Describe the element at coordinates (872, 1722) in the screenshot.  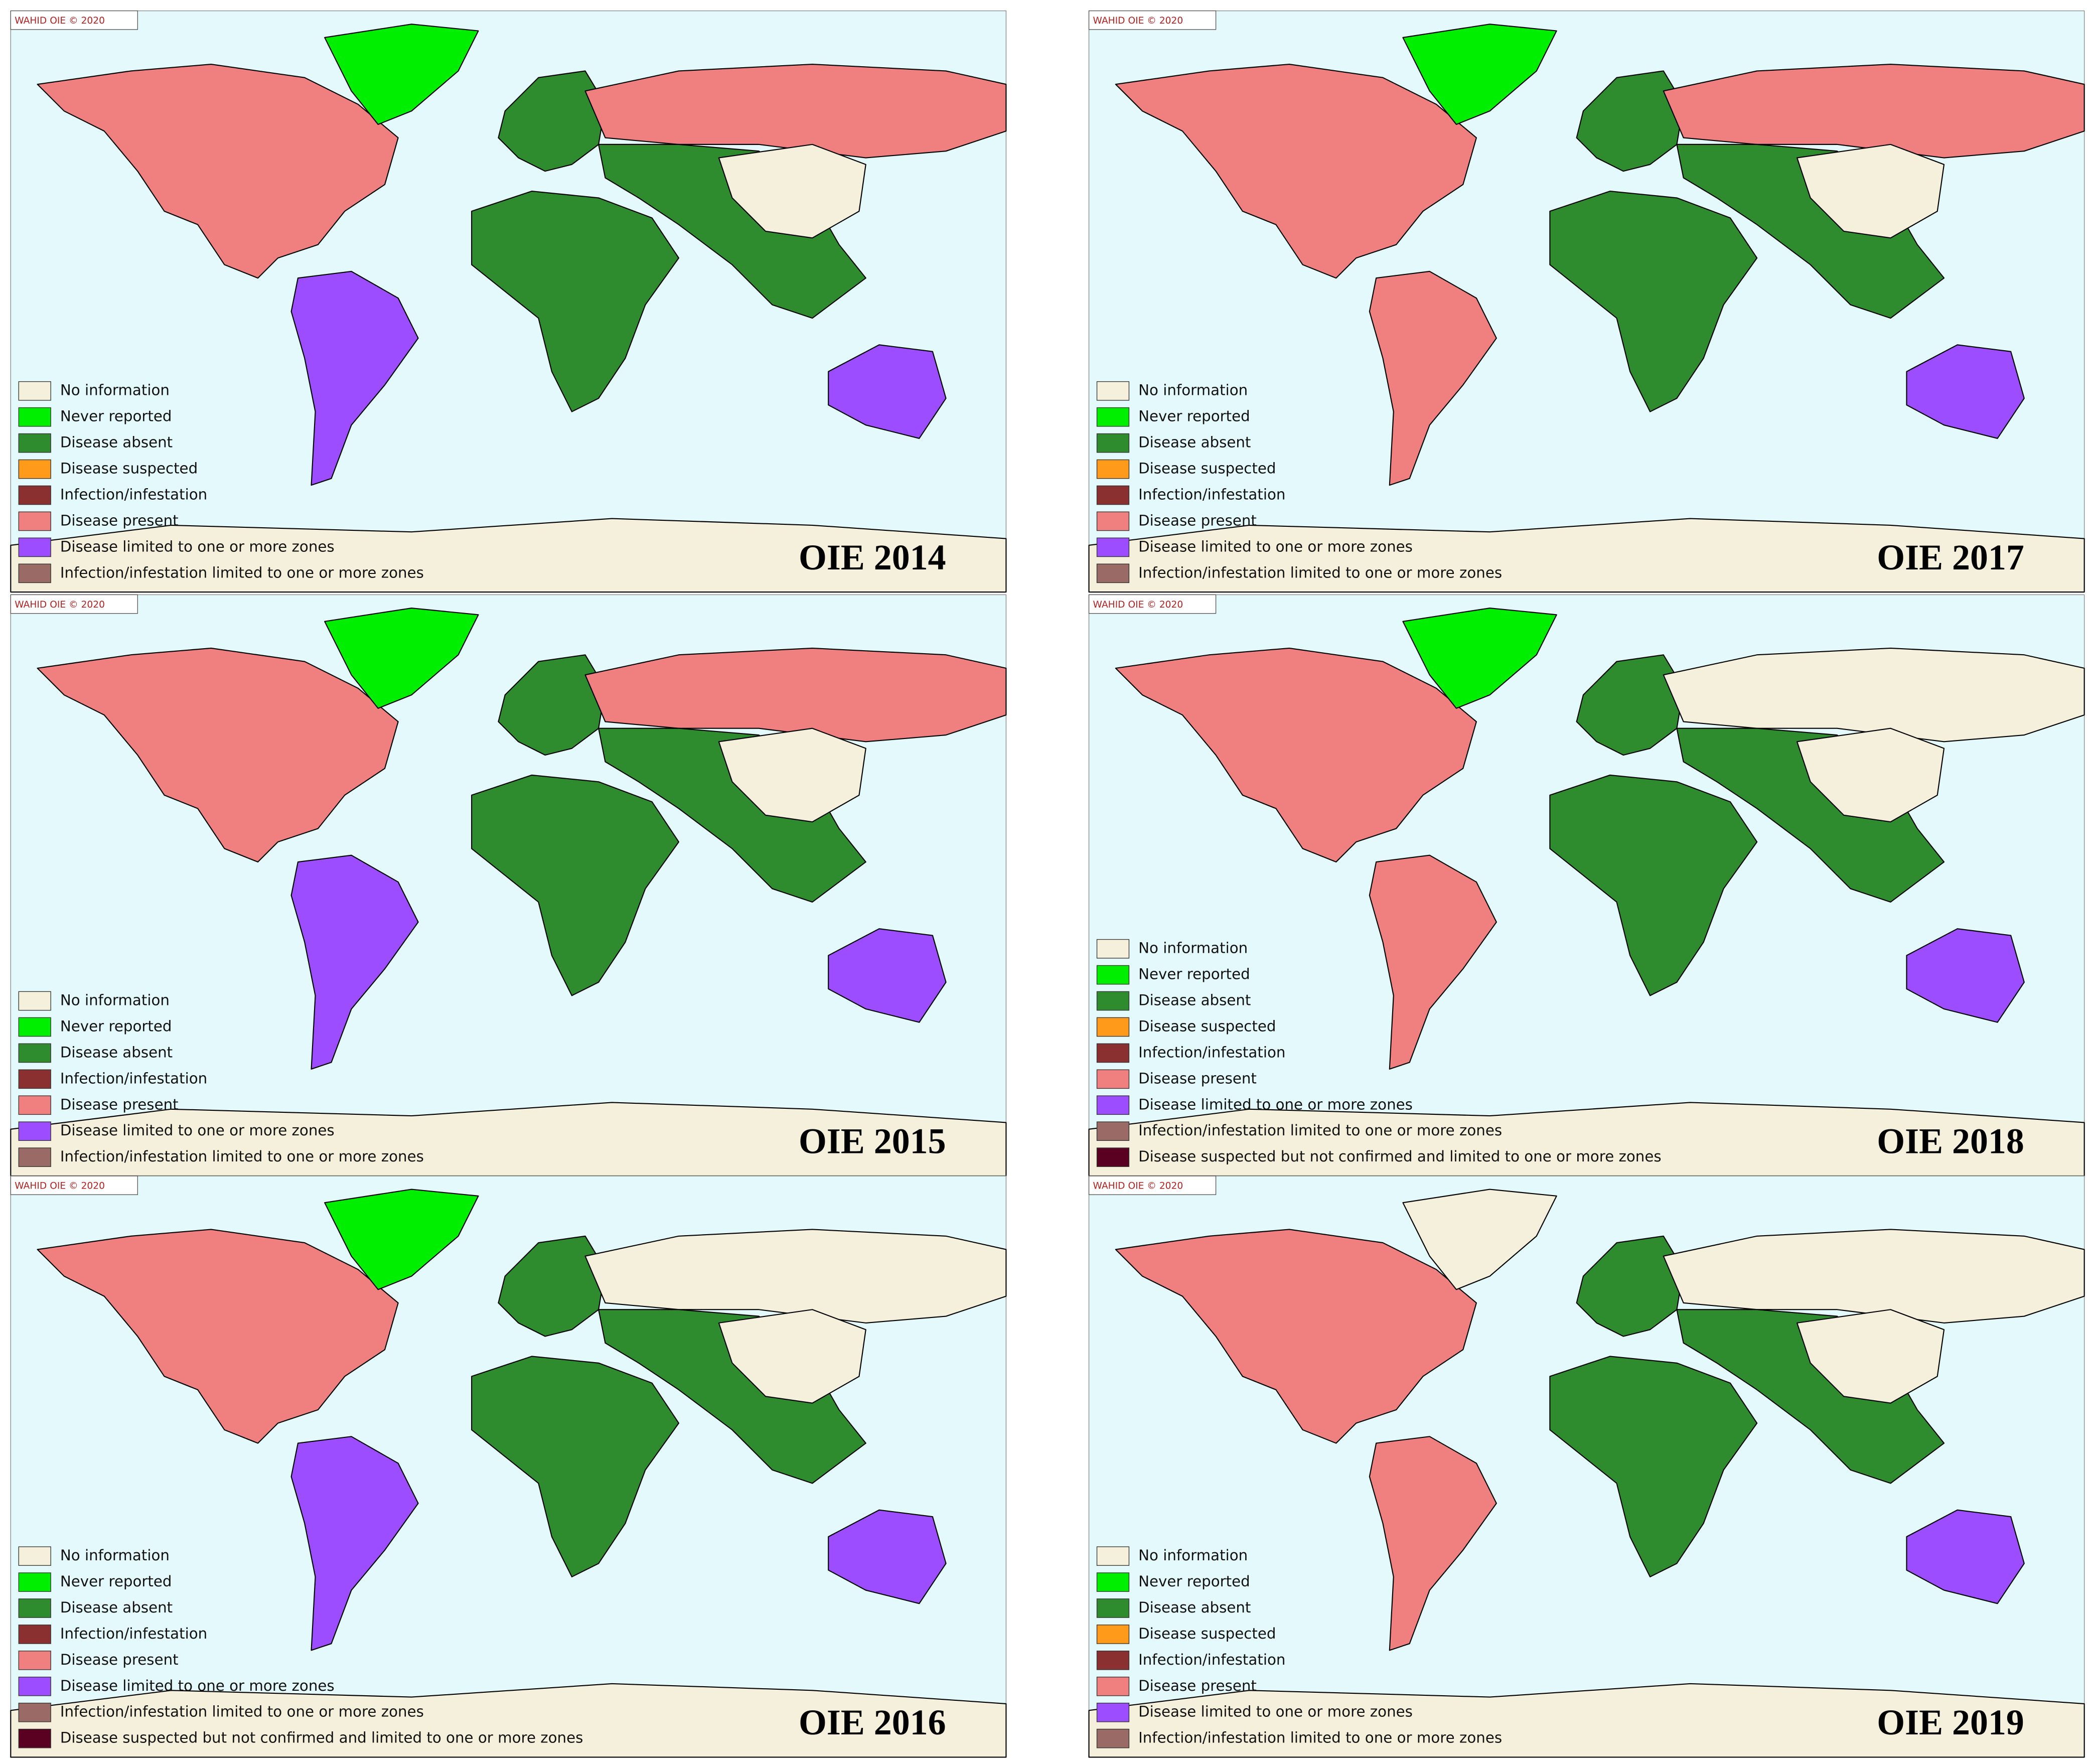
I see `panel-title: OIE 2016` at that location.